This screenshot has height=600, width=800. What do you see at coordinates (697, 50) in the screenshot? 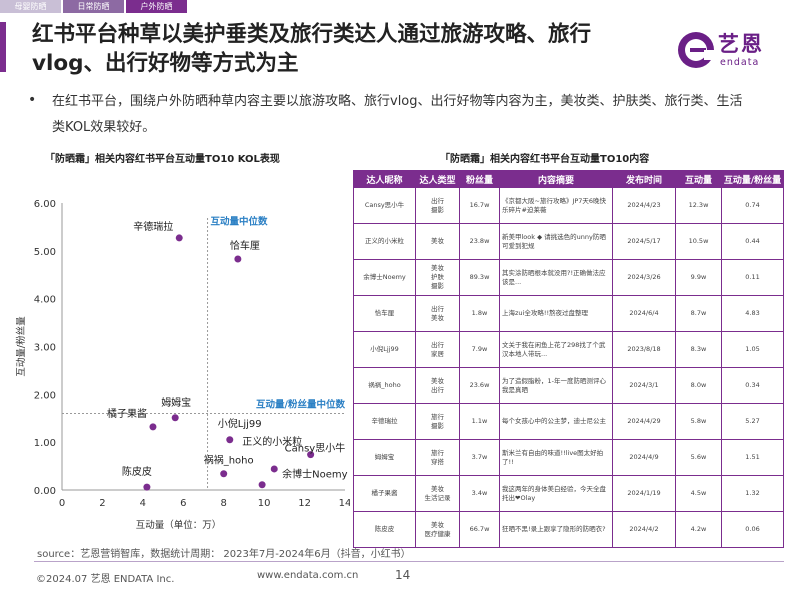
I see `logo-mark-icon` at bounding box center [697, 50].